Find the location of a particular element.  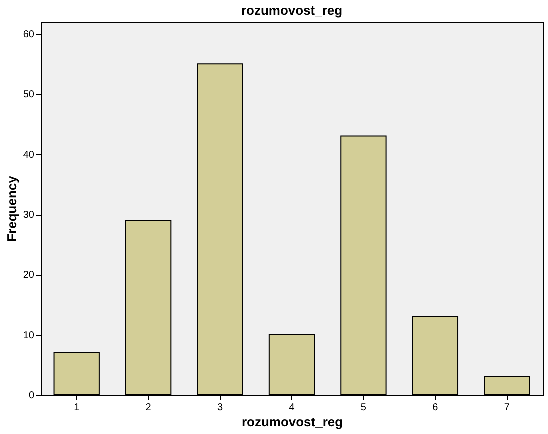

x-tick-label: 7 is located at coordinates (507, 408).